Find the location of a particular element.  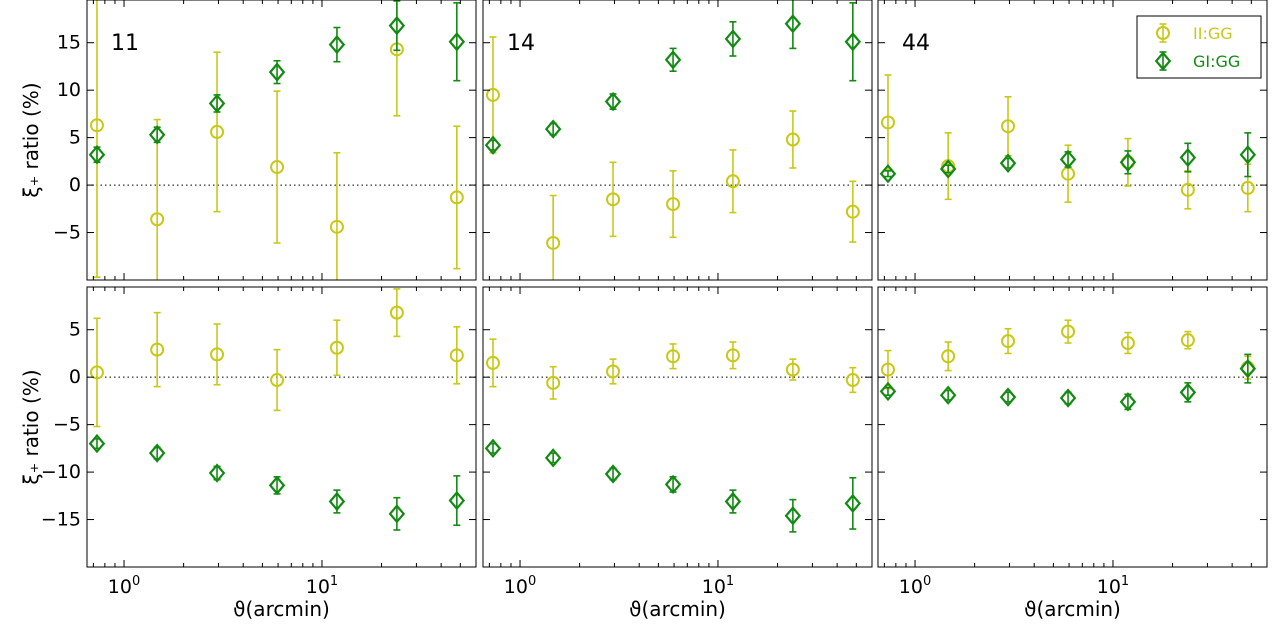

x-tick-label: 10⁰ is located at coordinates (520, 586).